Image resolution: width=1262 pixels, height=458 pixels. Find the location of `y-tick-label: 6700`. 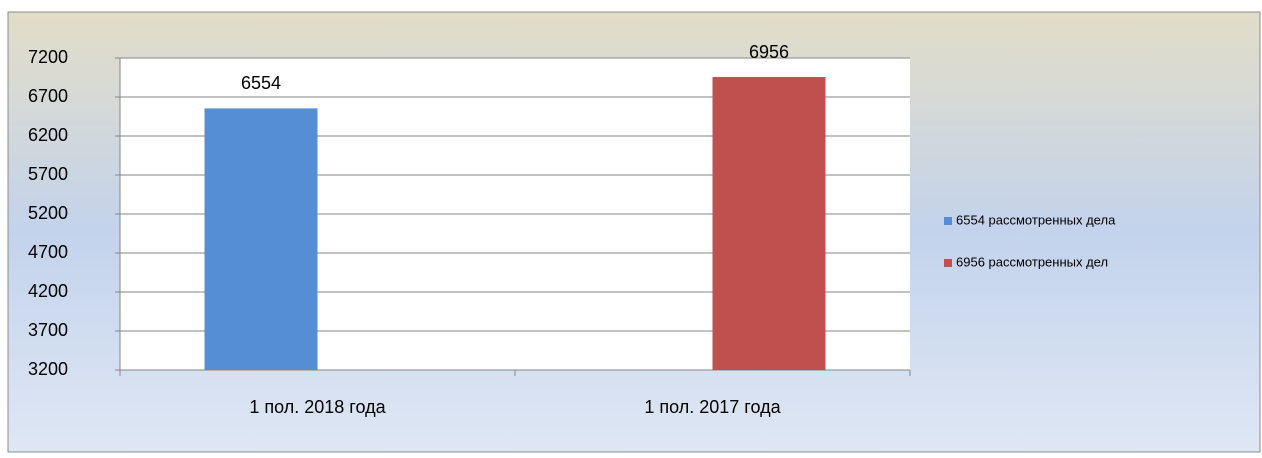

y-tick-label: 6700 is located at coordinates (48, 96).